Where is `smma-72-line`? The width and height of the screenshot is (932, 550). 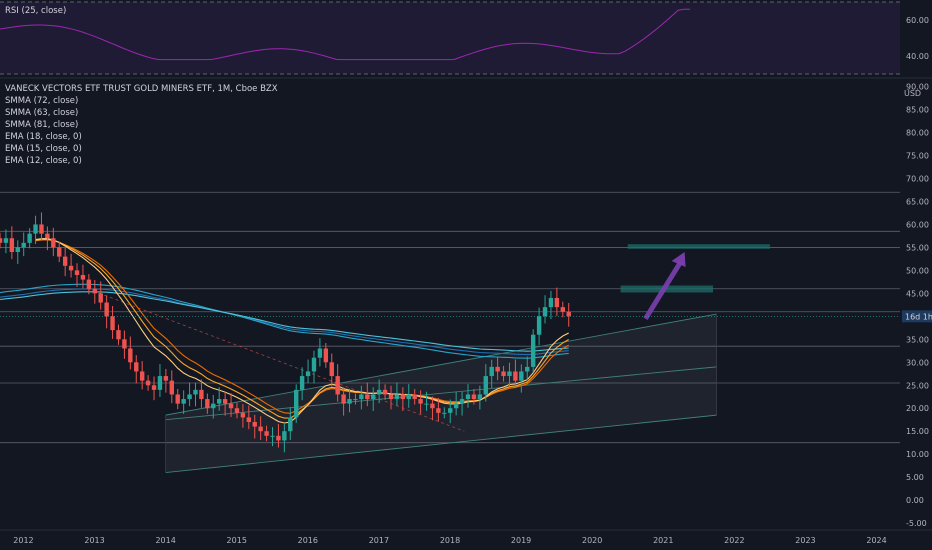
smma-72-line is located at coordinates (284, 322).